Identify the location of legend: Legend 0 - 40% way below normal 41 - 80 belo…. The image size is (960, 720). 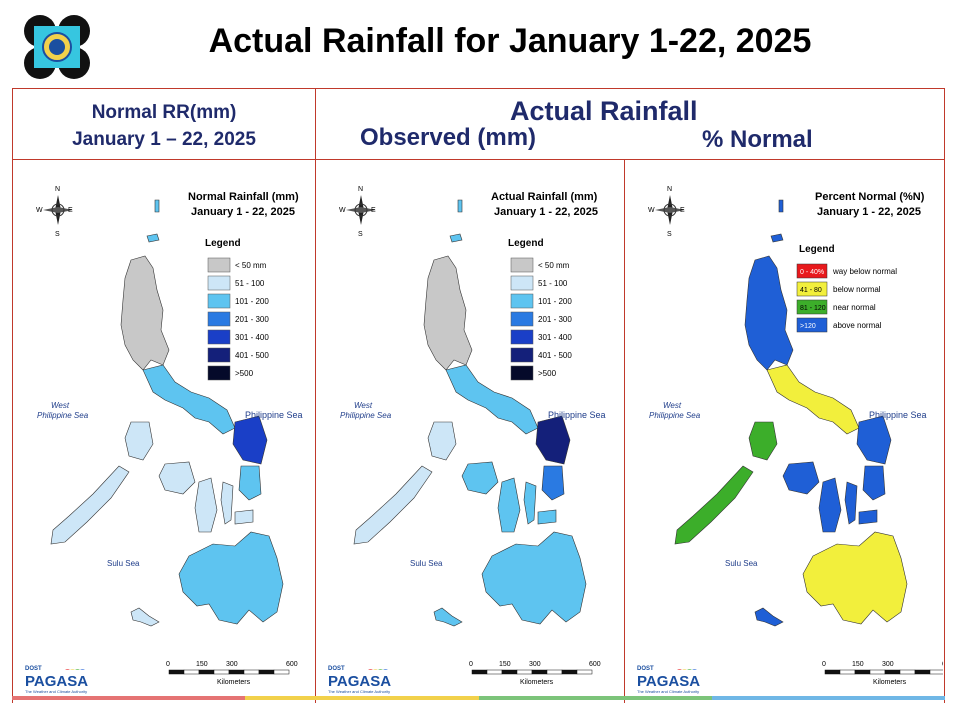
(846, 288).